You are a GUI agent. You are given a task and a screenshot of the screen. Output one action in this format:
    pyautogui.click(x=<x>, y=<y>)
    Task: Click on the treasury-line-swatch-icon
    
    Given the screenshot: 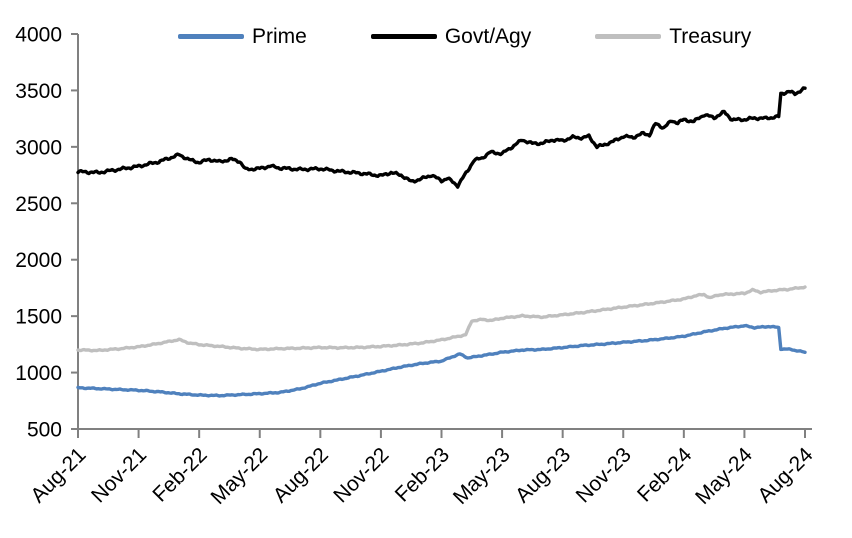 What is the action you would take?
    pyautogui.click(x=628, y=36)
    